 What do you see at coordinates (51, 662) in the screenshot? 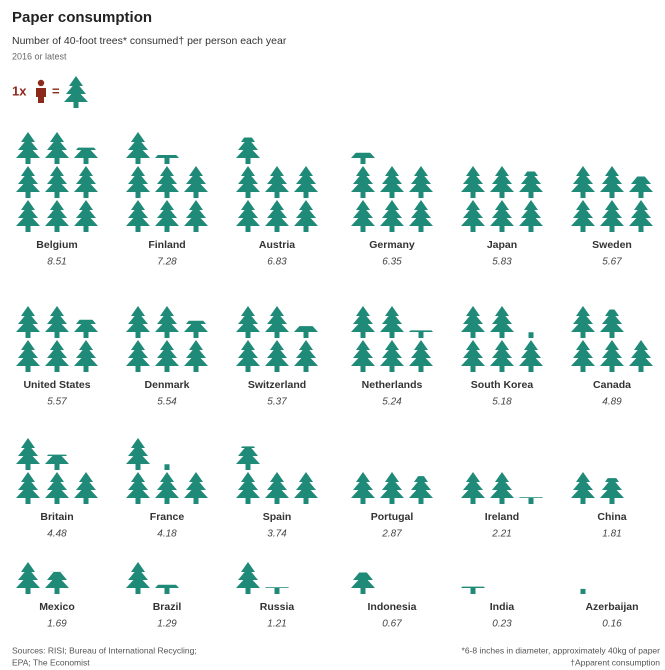
I see `sources: EPA; The Economist` at bounding box center [51, 662].